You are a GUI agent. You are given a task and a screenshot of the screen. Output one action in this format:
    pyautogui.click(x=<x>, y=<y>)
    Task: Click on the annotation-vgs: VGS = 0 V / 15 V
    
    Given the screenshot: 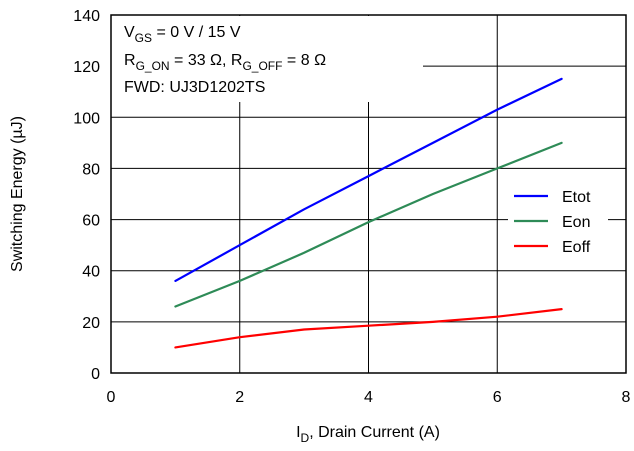 What is the action you would take?
    pyautogui.click(x=182, y=34)
    